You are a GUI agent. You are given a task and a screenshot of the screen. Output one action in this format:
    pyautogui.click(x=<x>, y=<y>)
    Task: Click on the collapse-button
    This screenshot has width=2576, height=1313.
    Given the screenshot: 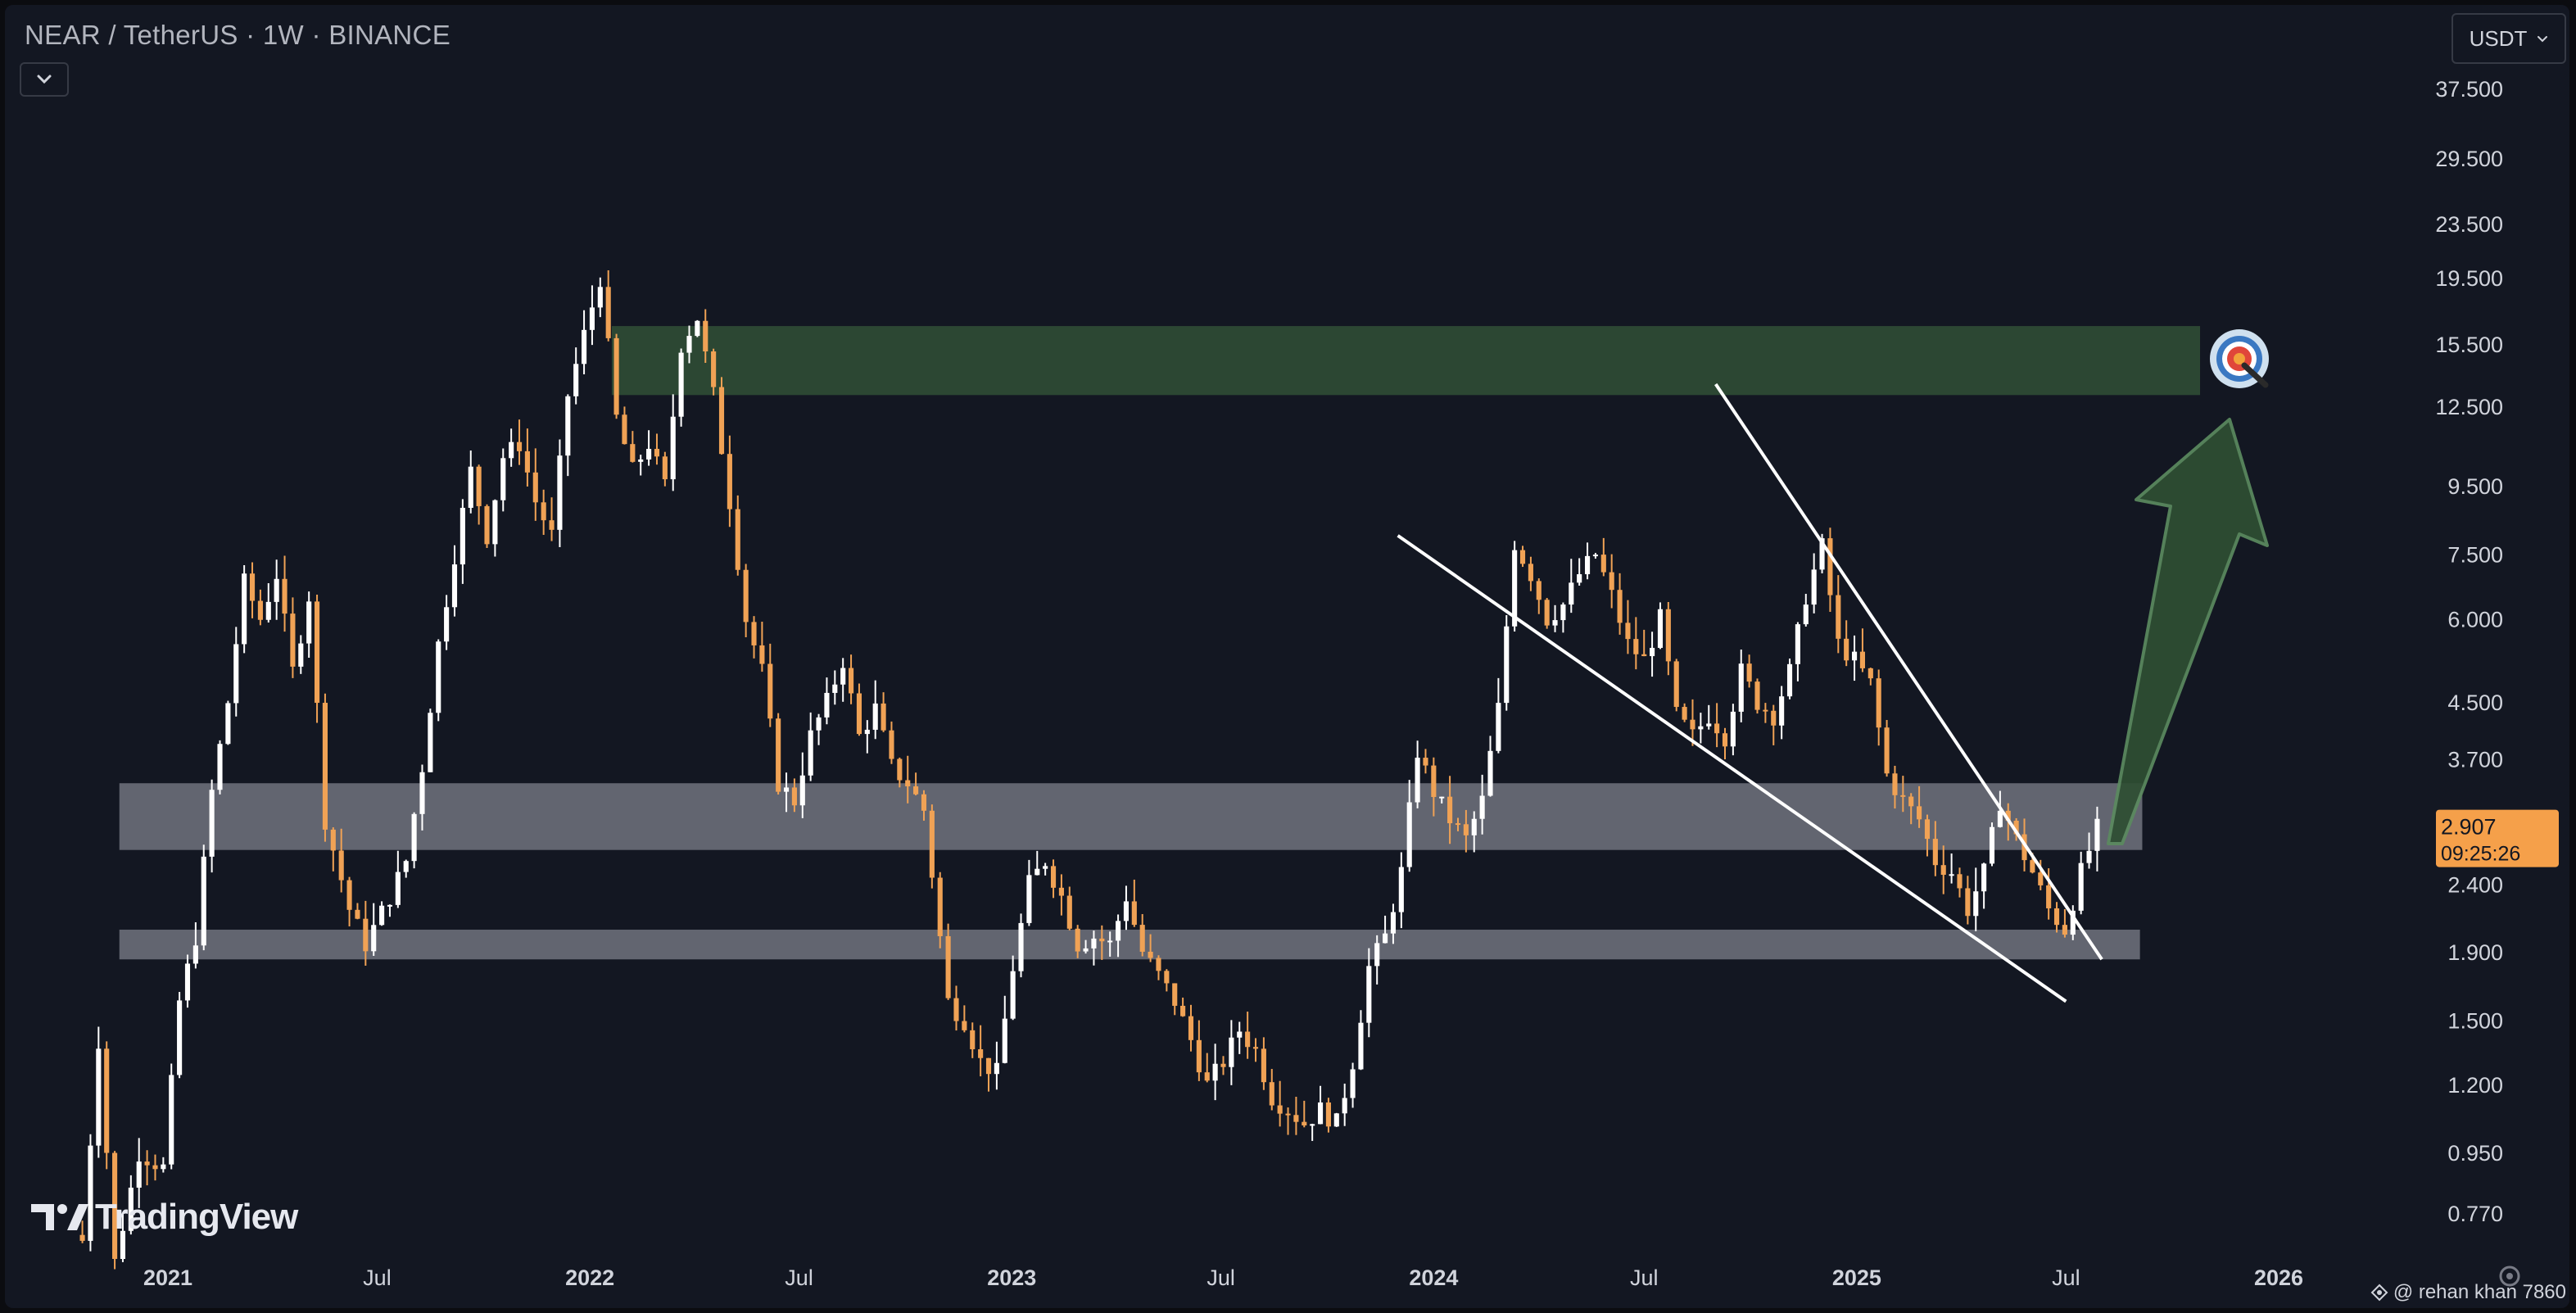 What is the action you would take?
    pyautogui.click(x=44, y=79)
    